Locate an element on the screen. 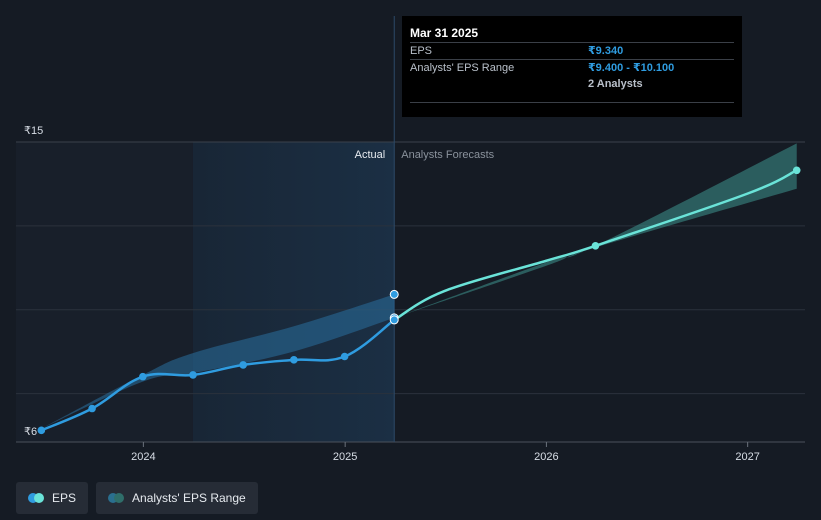  highlight-region is located at coordinates (293, 292).